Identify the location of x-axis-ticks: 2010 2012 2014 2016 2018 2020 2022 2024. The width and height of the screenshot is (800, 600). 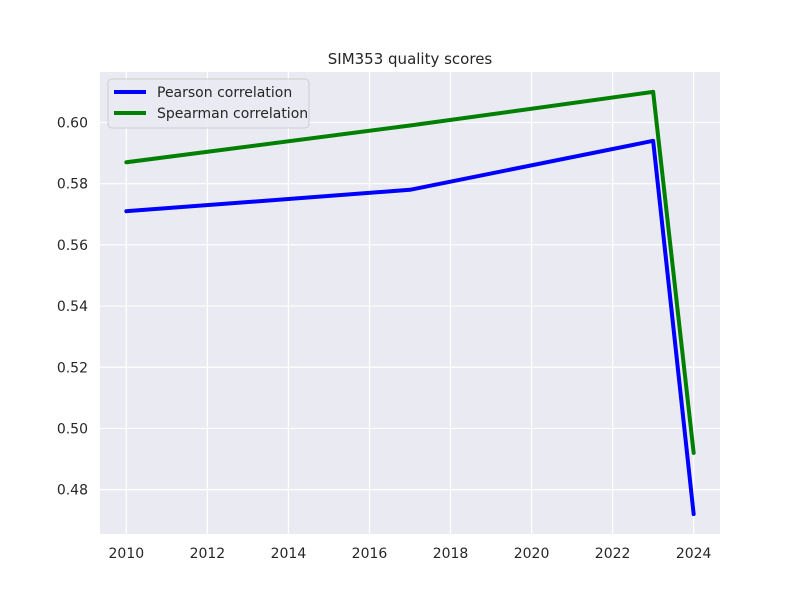
(410, 554).